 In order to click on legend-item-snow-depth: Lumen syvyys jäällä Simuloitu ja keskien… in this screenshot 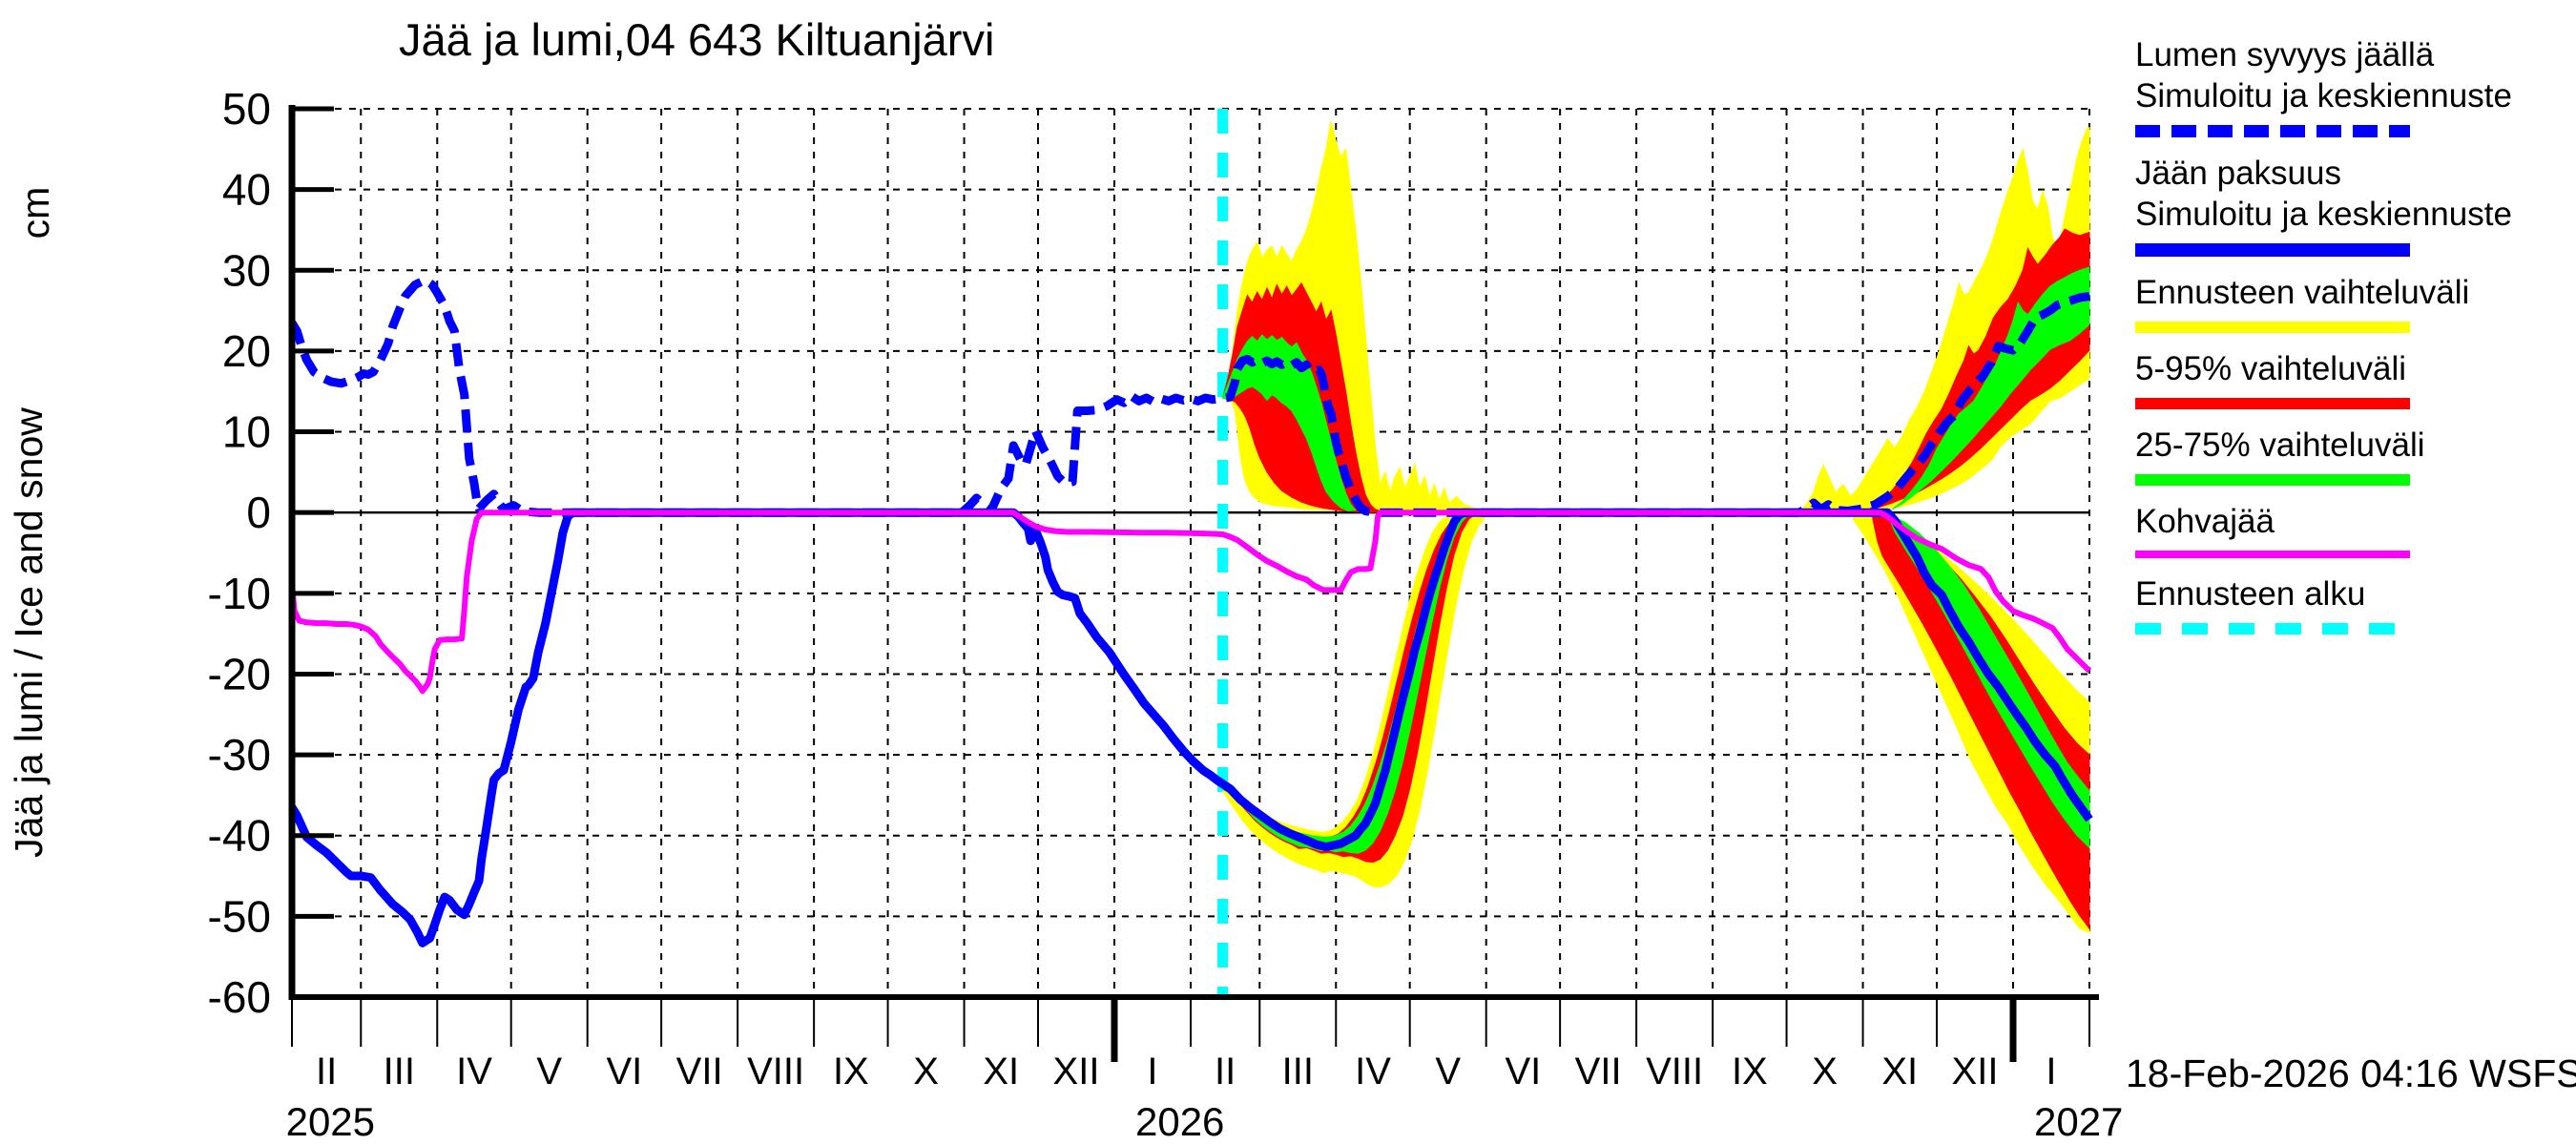, I will do `click(2345, 86)`.